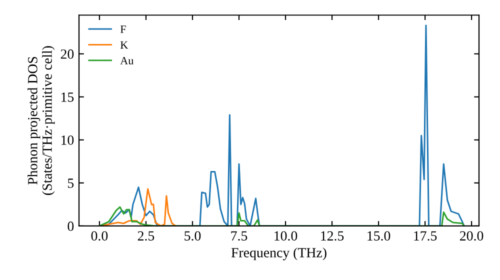 Image resolution: width=500 pixels, height=280 pixels. I want to click on x-tick-label: 15.0, so click(379, 236).